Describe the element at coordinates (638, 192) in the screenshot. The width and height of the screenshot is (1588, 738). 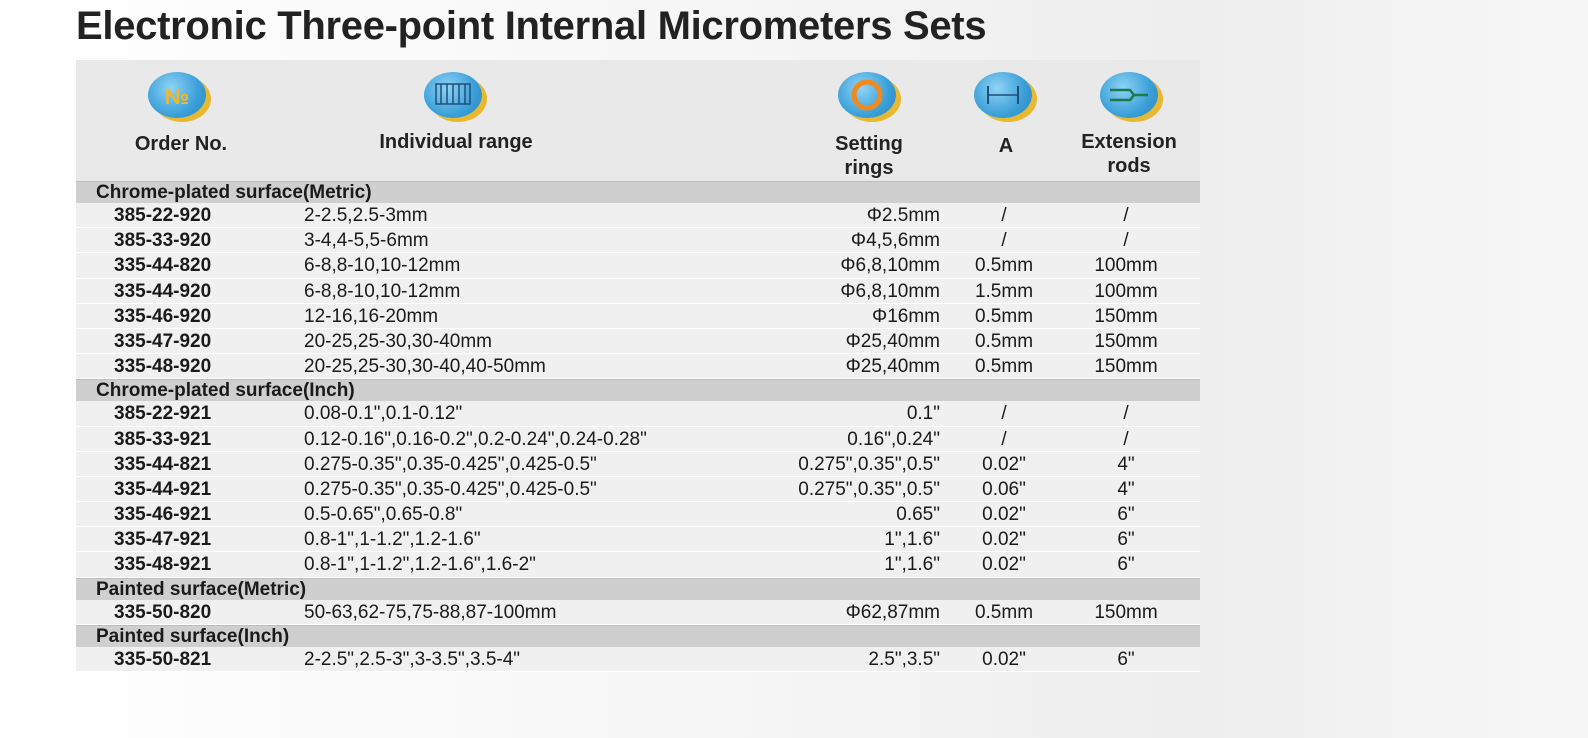
I see `section-header: Chrome-plated surface(Metric)` at that location.